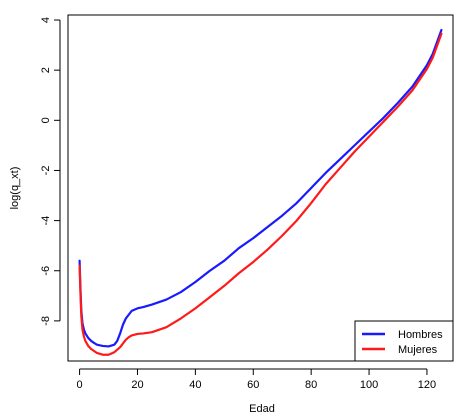  I want to click on legend-label-hombres: Hombres, so click(420, 335).